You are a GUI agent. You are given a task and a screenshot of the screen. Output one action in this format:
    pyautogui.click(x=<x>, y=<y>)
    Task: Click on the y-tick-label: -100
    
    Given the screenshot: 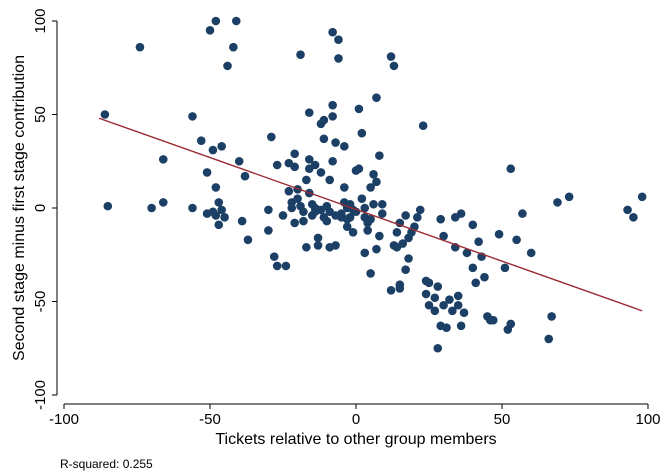 What is the action you would take?
    pyautogui.click(x=40, y=395)
    